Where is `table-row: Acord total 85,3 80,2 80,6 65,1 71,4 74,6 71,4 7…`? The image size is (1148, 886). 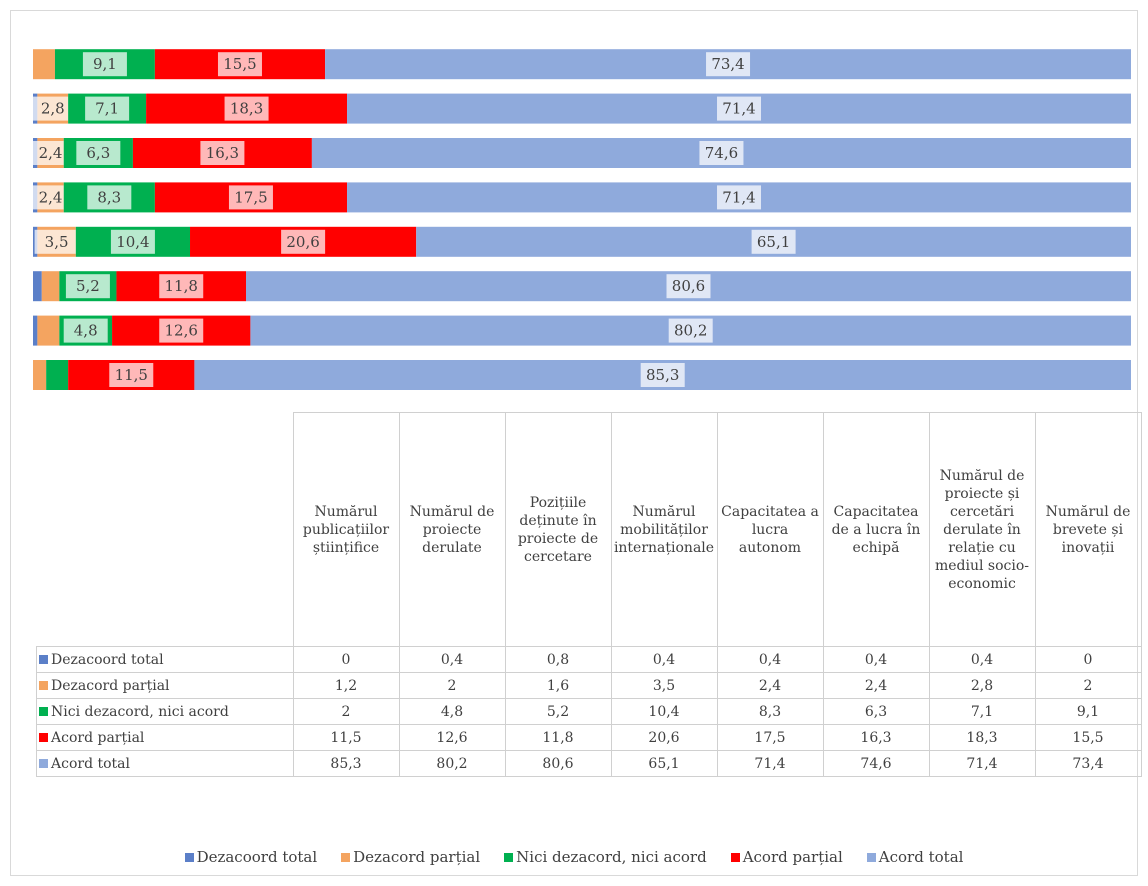 table-row: Acord total 85,3 80,2 80,6 65,1 71,4 74,6 71,4 7… is located at coordinates (589, 763).